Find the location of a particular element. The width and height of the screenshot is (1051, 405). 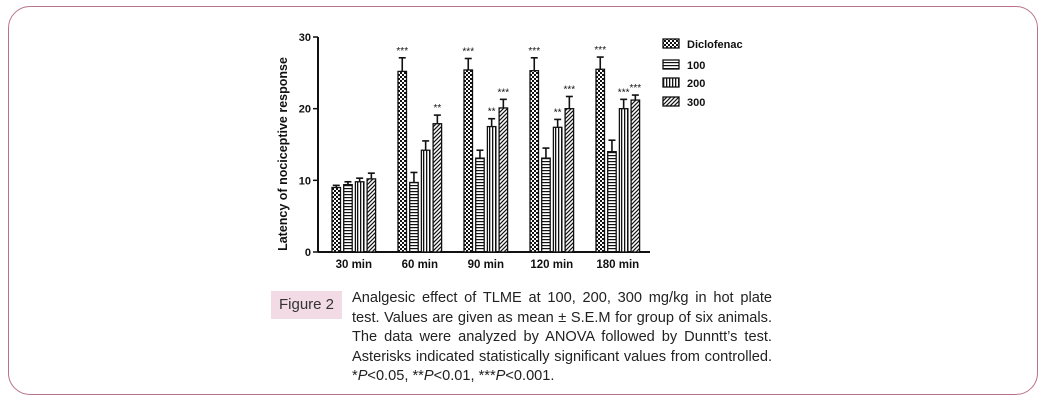

x-tick-label: 60 min is located at coordinates (420, 265).